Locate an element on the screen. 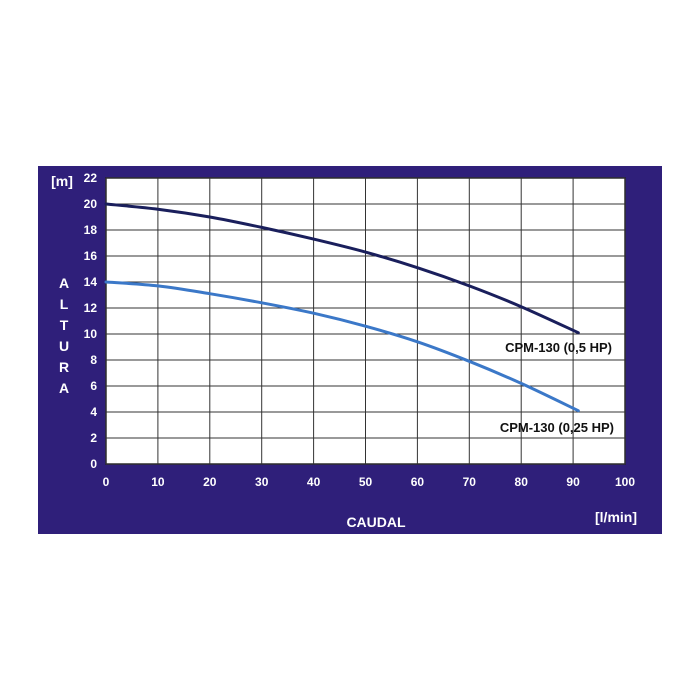 Image resolution: width=700 pixels, height=700 pixels. y-tick-label: 18 is located at coordinates (91, 230).